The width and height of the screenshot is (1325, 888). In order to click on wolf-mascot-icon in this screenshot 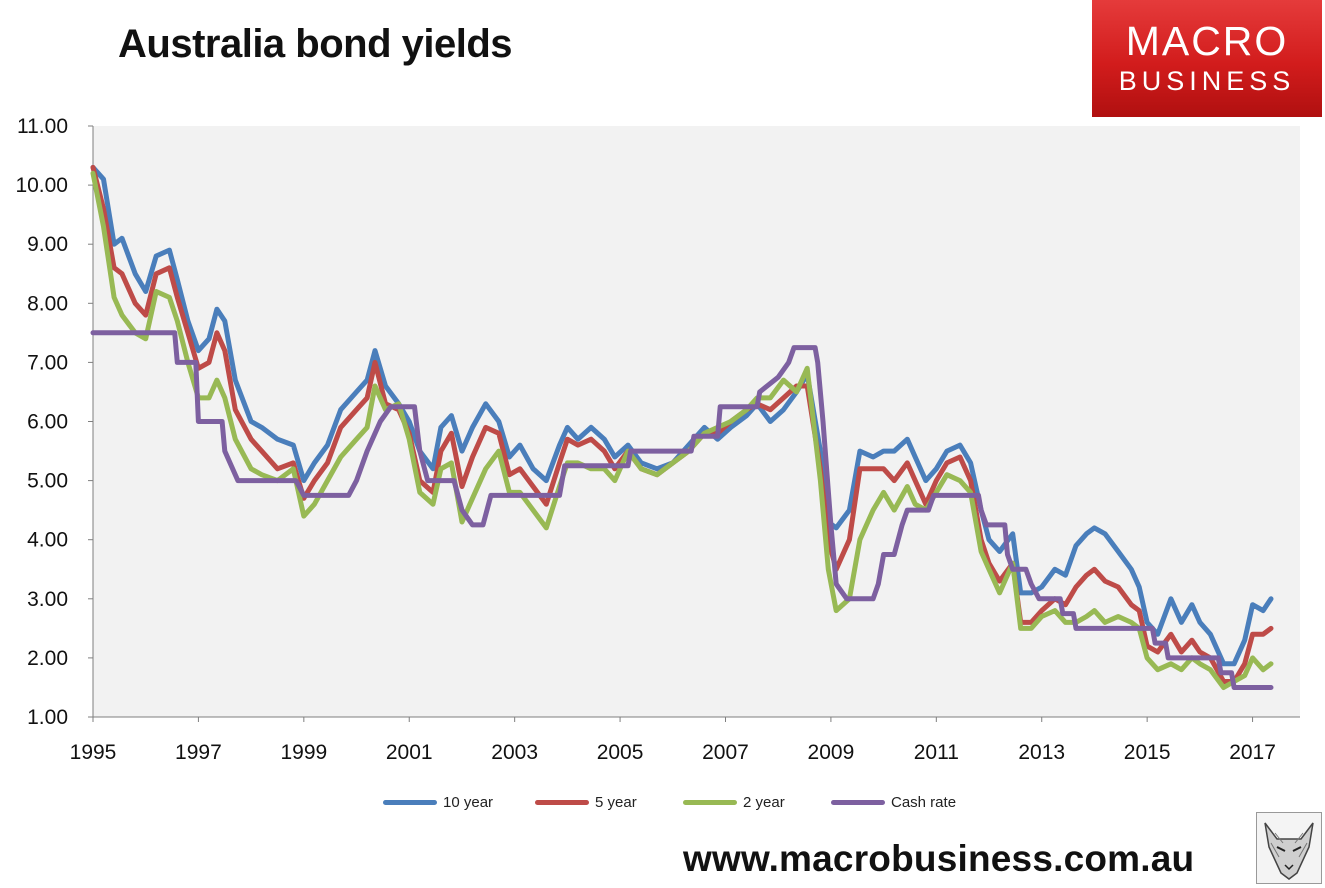, I will do `click(1289, 848)`.